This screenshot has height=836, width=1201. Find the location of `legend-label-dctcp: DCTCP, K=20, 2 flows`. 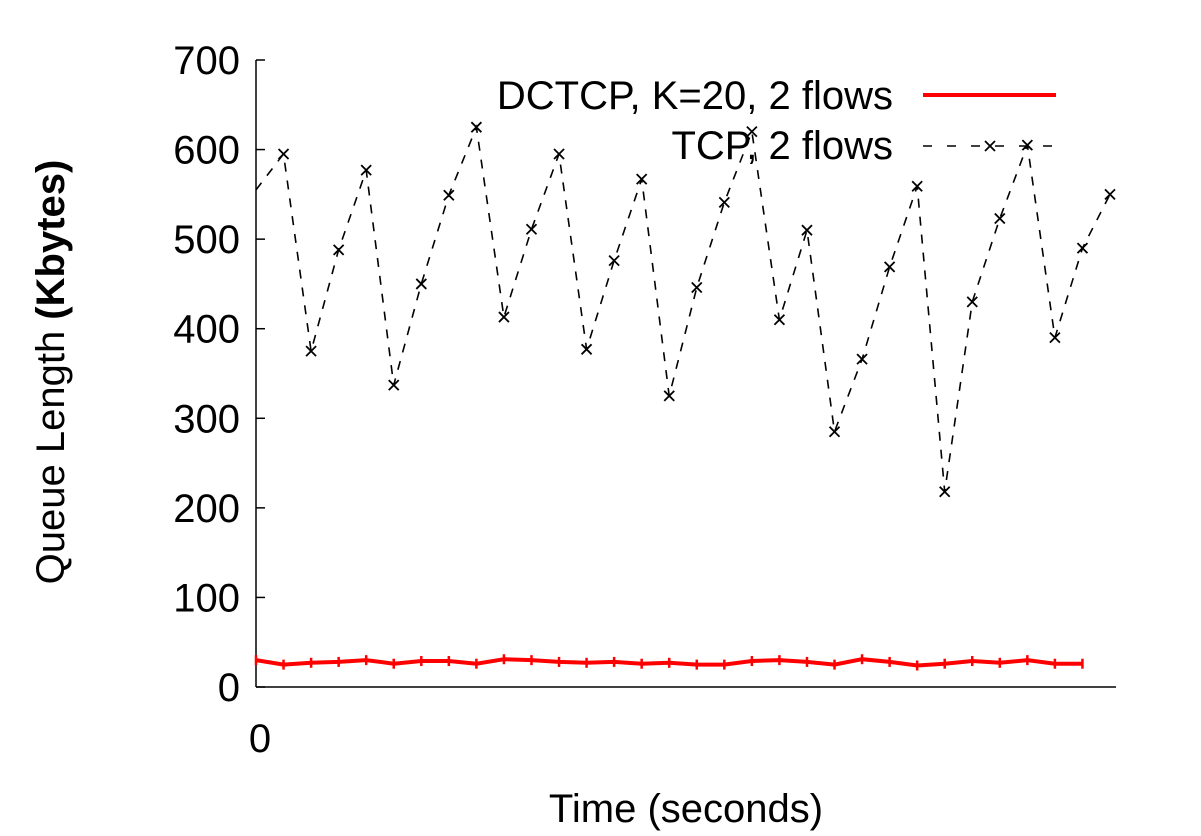

legend-label-dctcp: DCTCP, K=20, 2 flows is located at coordinates (695, 96).